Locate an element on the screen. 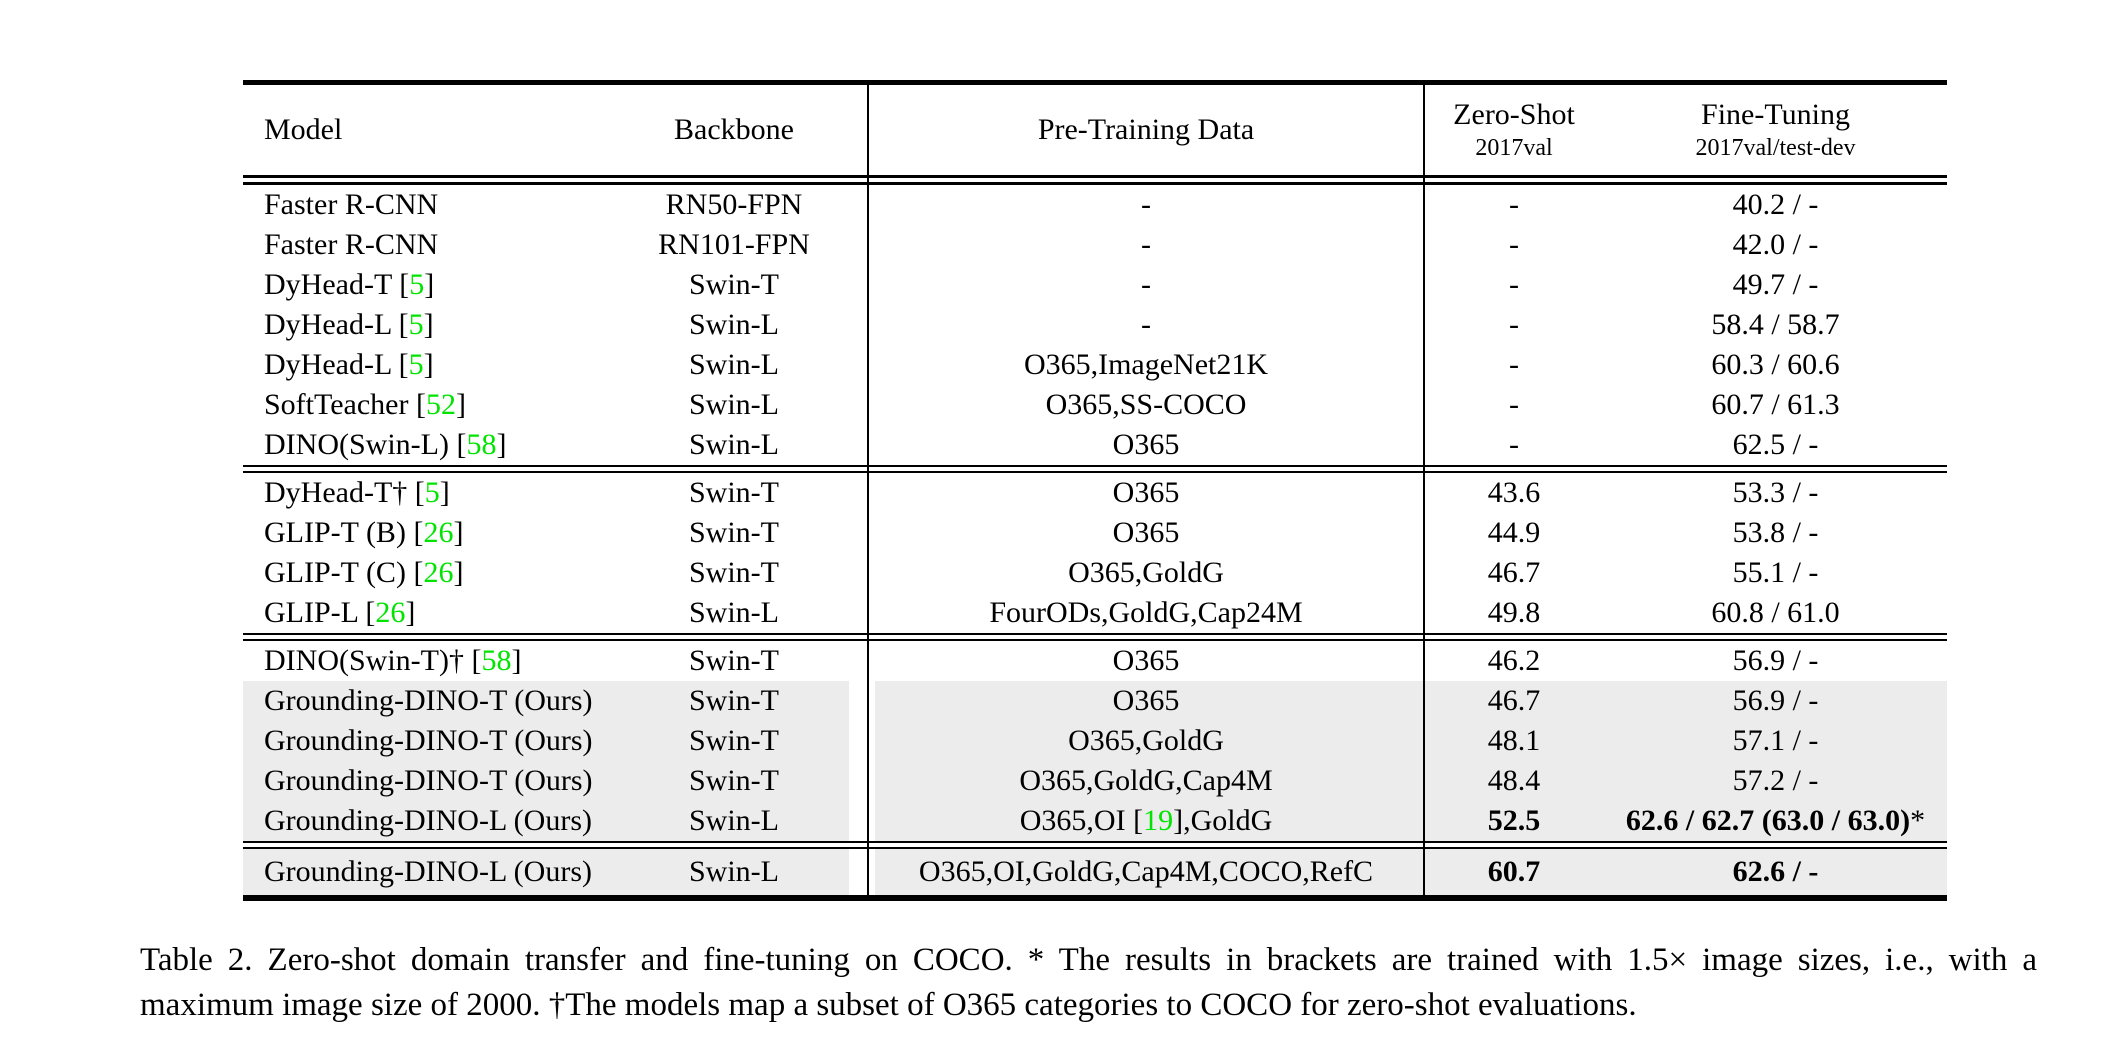 This screenshot has height=1049, width=2116. cell-zeroshot: 43.6 is located at coordinates (1514, 492).